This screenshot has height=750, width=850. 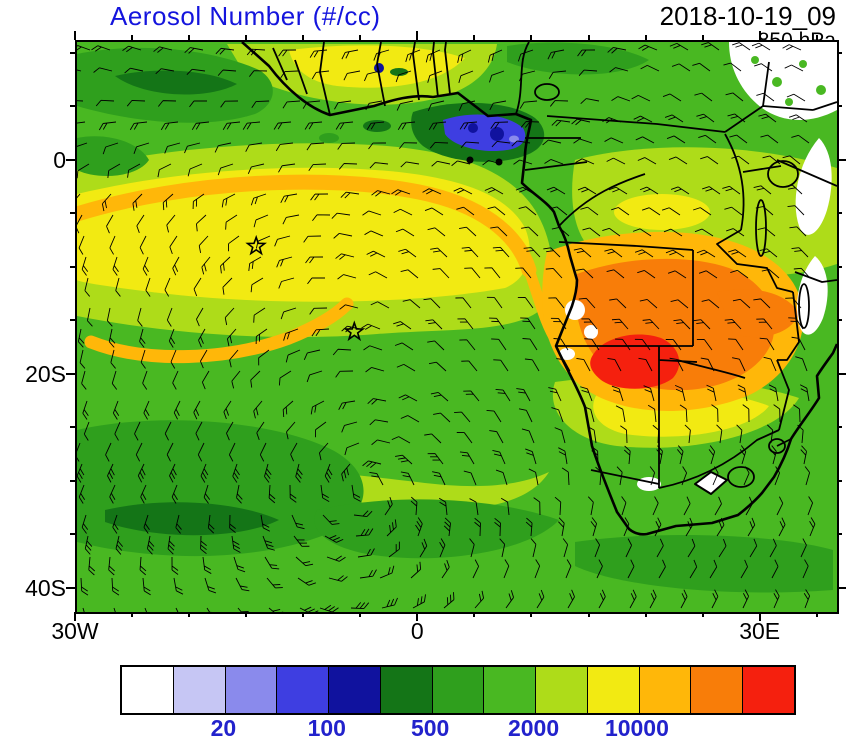 What do you see at coordinates (755, 60) in the screenshot?
I see `speckle` at bounding box center [755, 60].